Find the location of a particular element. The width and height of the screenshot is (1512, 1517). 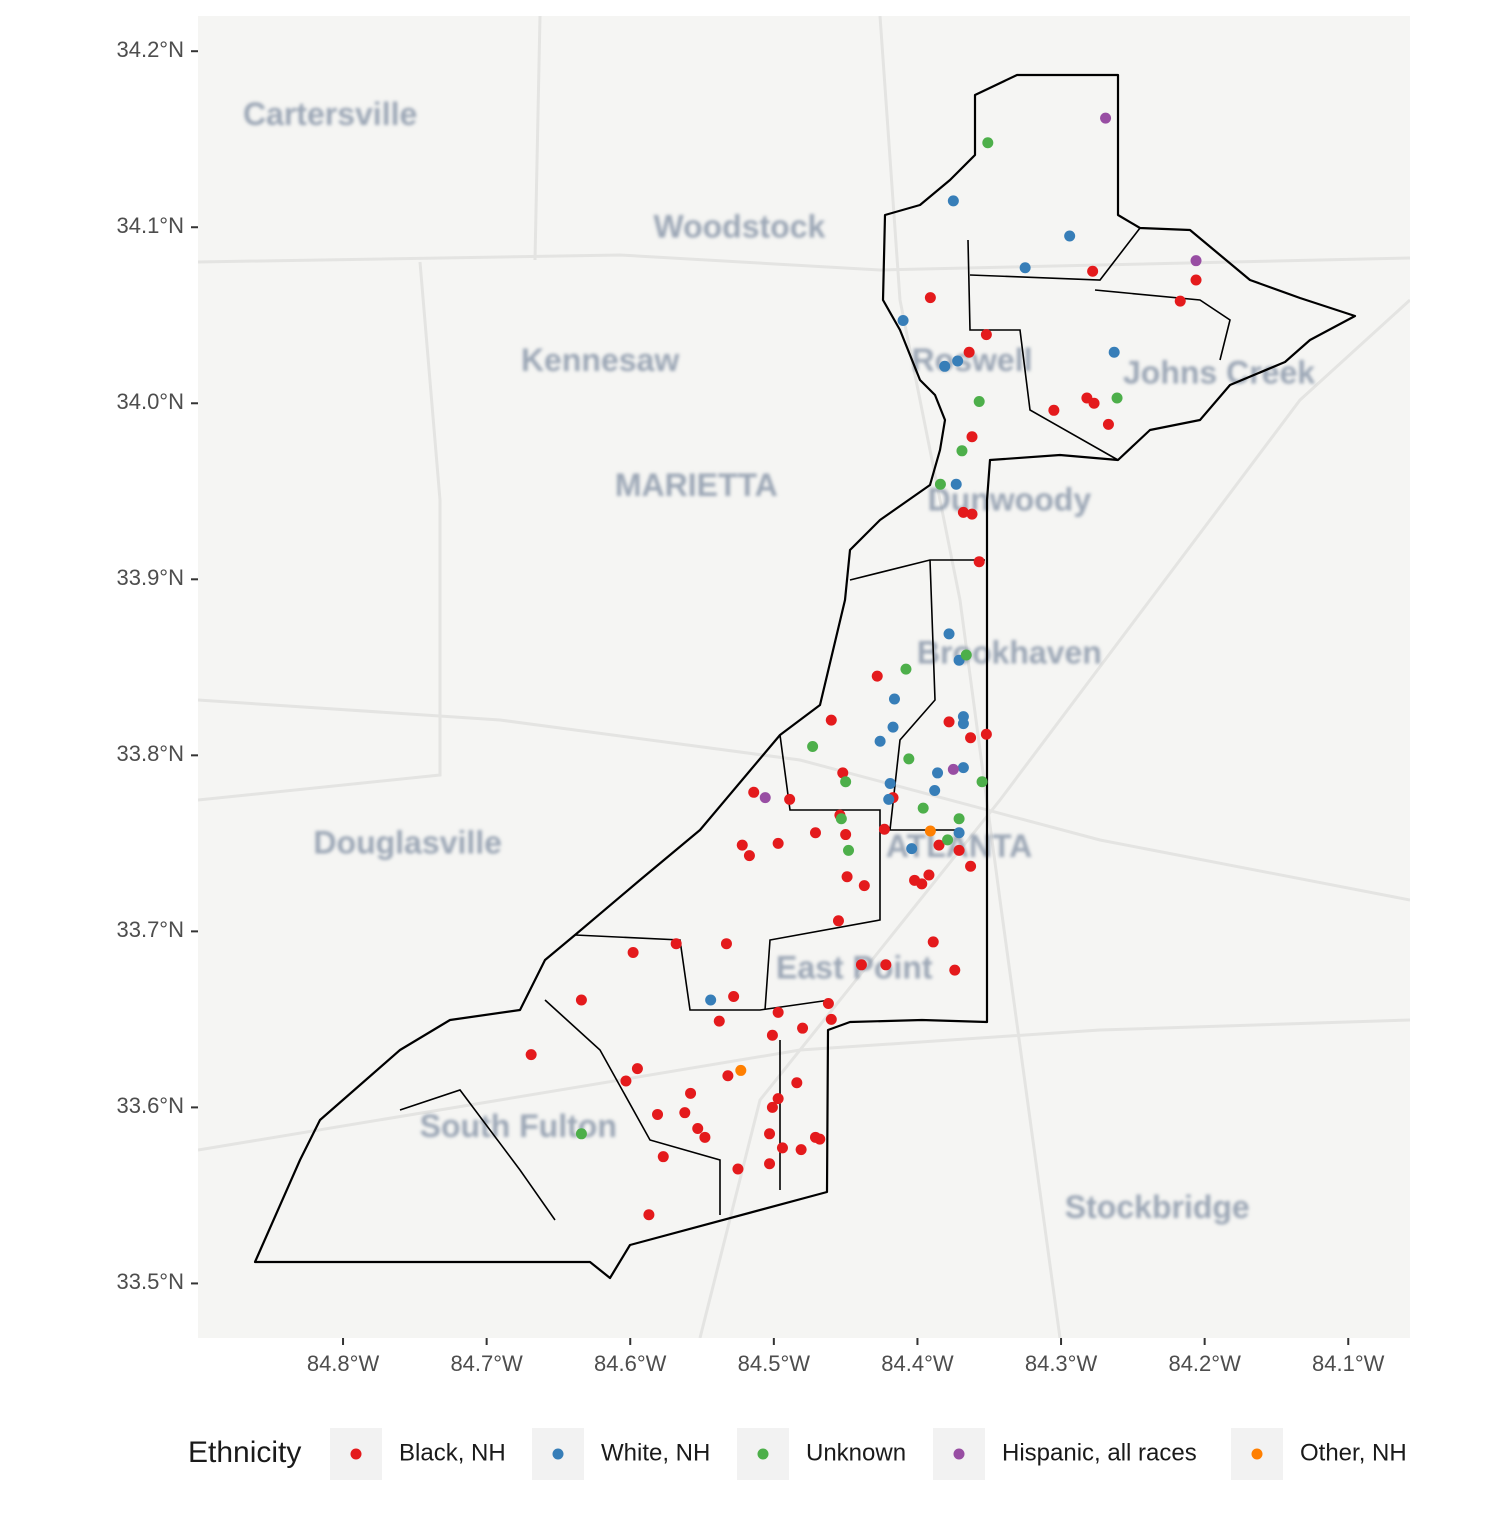

place-label: East Point is located at coordinates (854, 968).